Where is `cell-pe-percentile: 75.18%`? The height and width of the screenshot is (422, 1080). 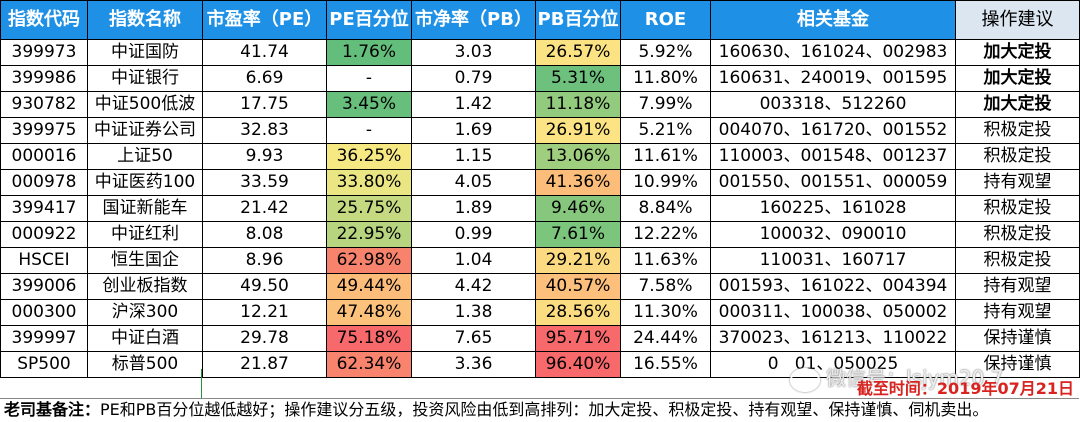 cell-pe-percentile: 75.18% is located at coordinates (369, 338).